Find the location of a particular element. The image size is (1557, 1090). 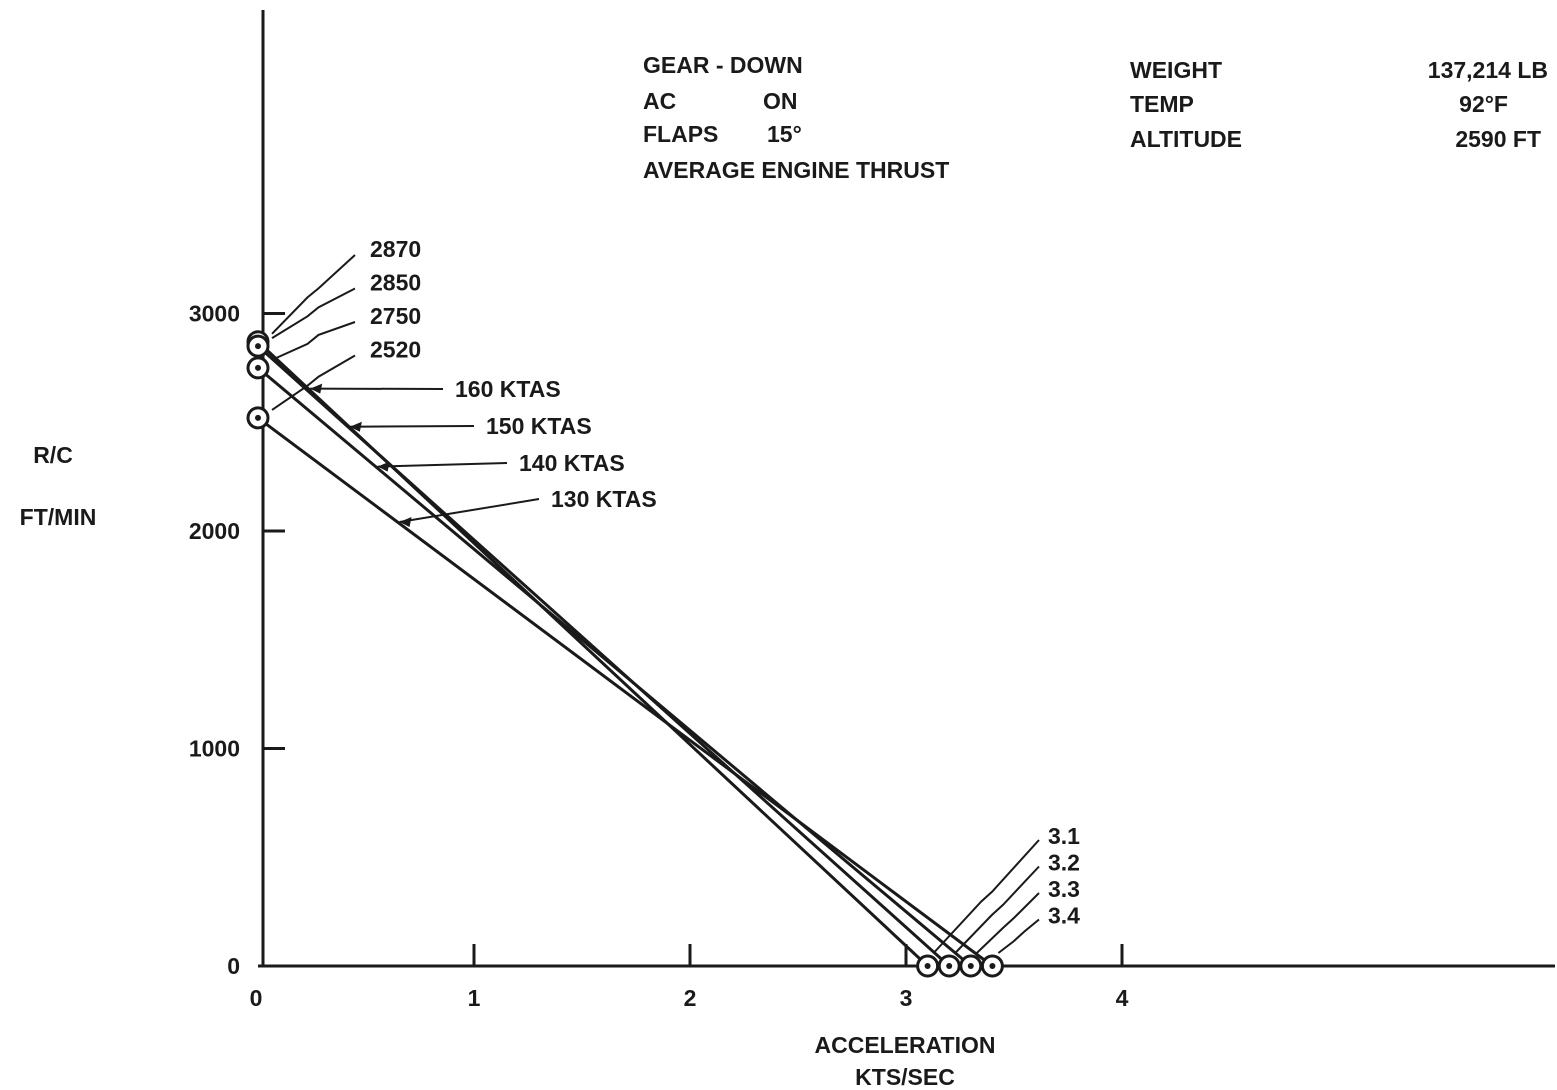

y-tick-label-1: 1000 is located at coordinates (214, 749).